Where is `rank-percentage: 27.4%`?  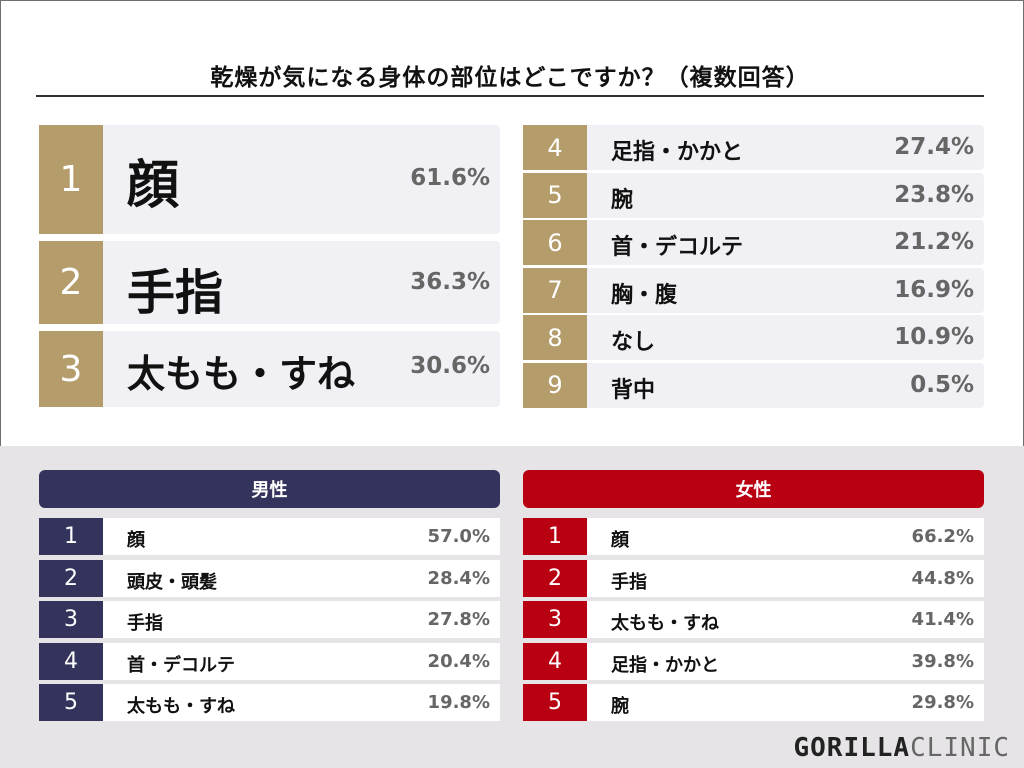 rank-percentage: 27.4% is located at coordinates (934, 147).